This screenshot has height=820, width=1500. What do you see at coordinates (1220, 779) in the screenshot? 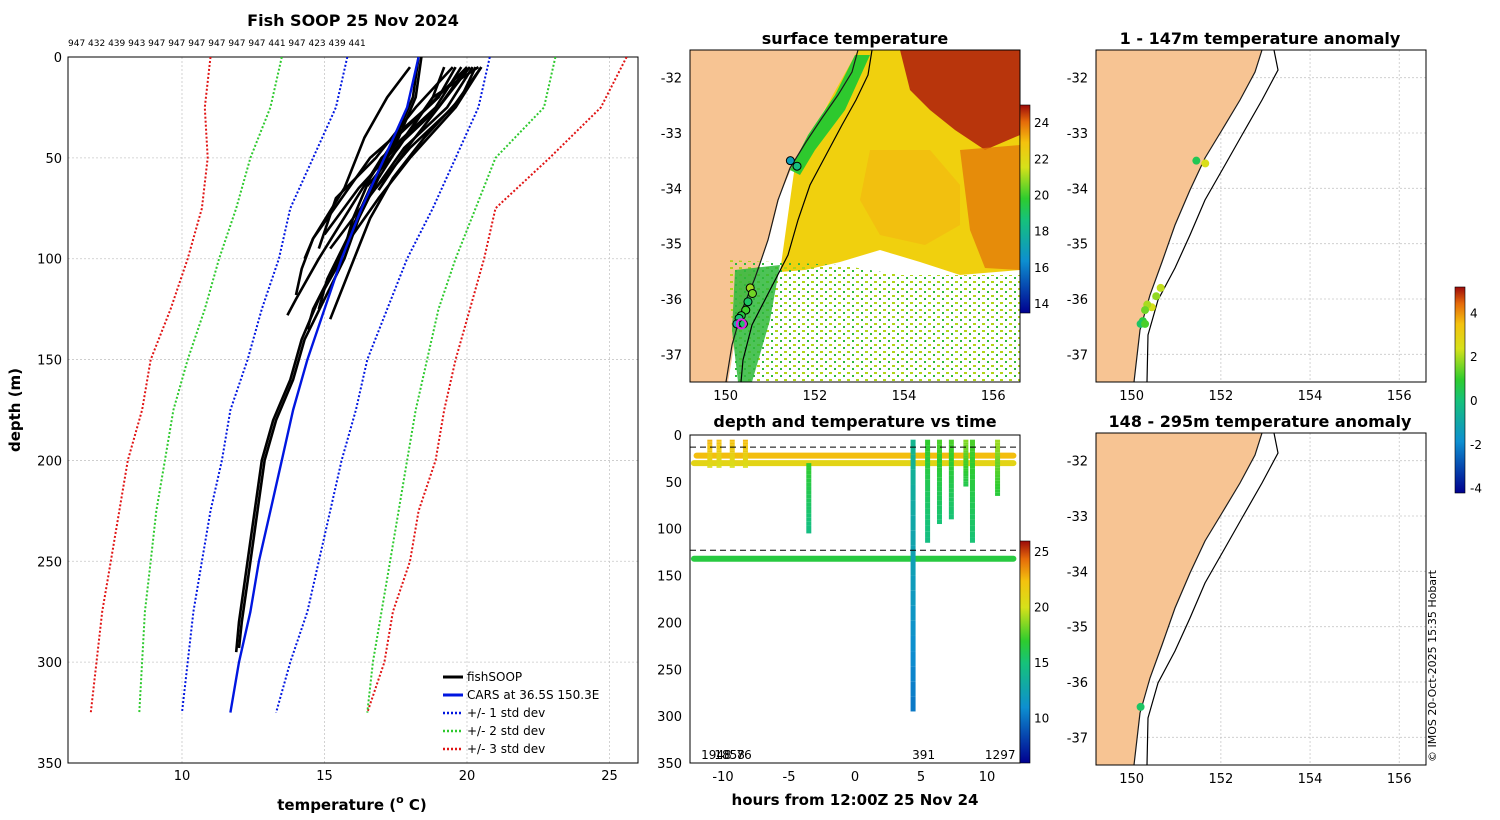
I see `anom2-xtick-label: 152` at bounding box center [1220, 779].